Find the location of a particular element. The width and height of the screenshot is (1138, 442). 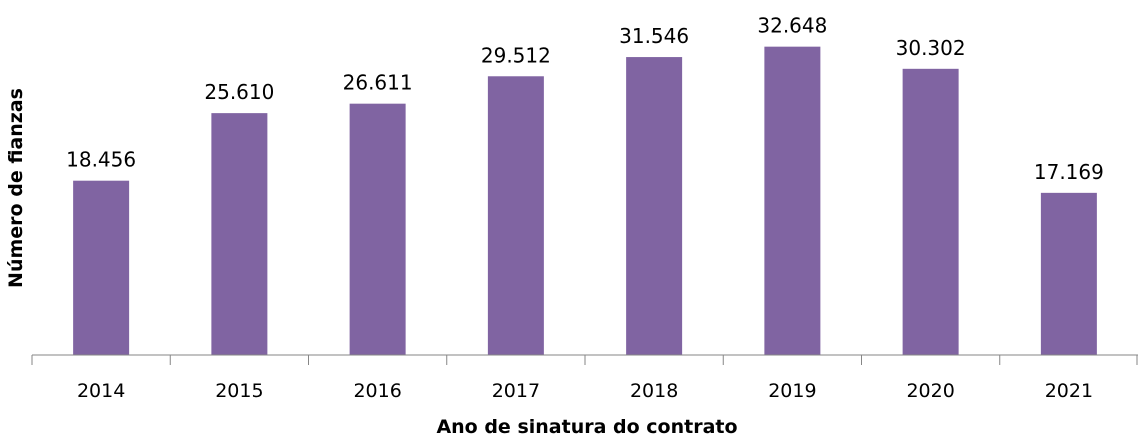

bar-2016 is located at coordinates (377, 229).